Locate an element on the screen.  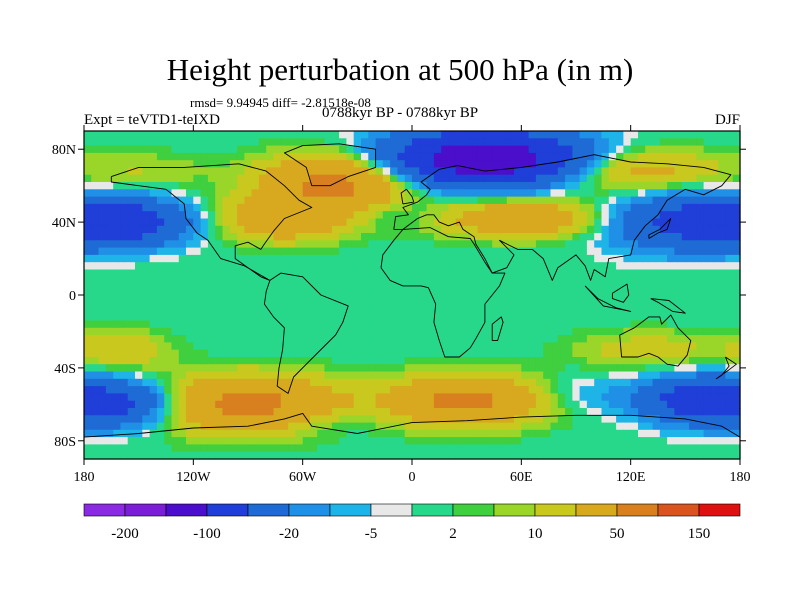
colorbar-label: 10 is located at coordinates (535, 534).